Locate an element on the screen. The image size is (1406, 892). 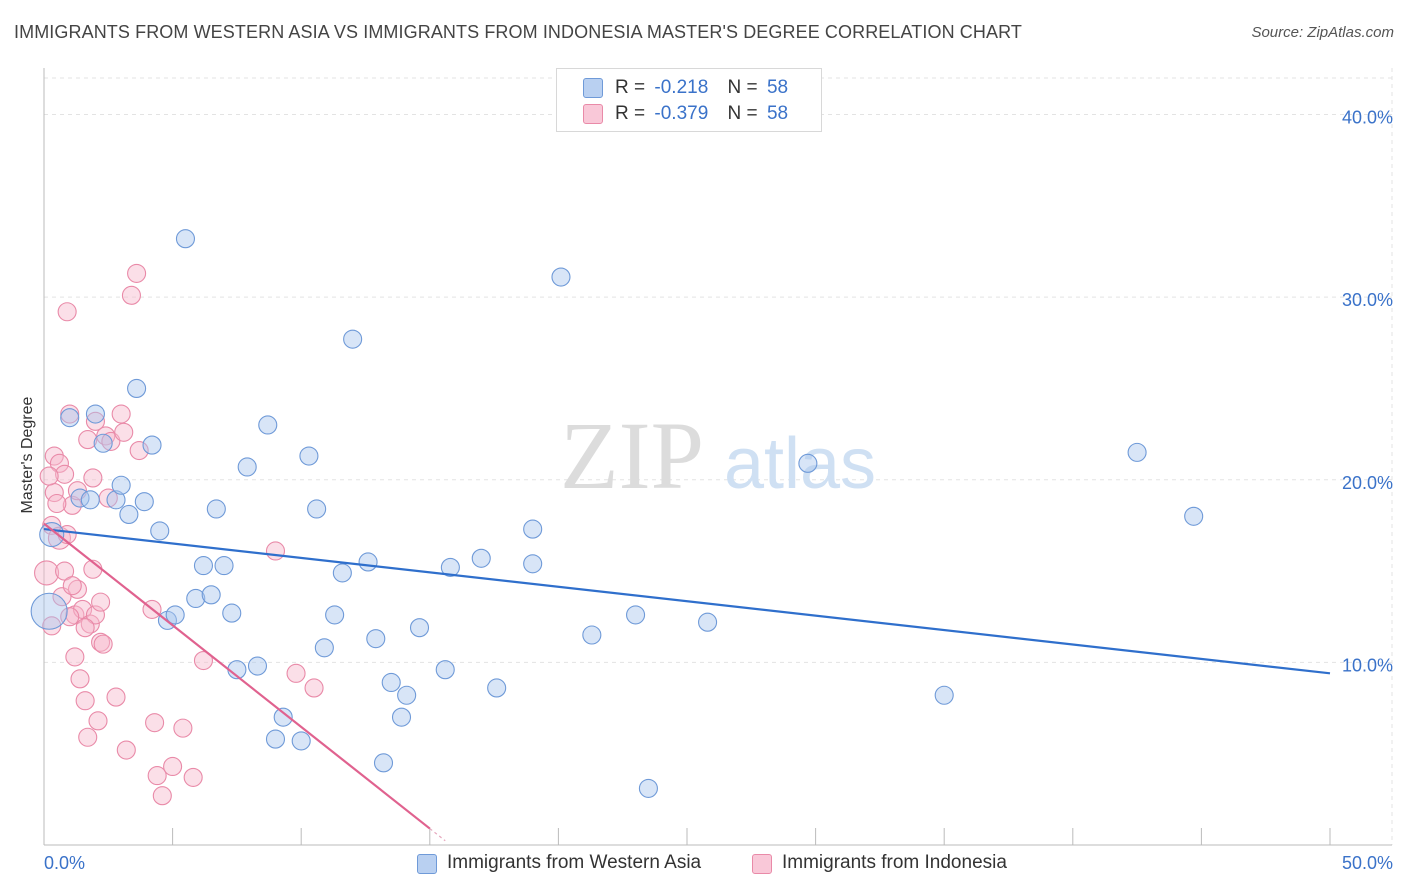
y-tick-label: 40.0% is located at coordinates (1367, 118).